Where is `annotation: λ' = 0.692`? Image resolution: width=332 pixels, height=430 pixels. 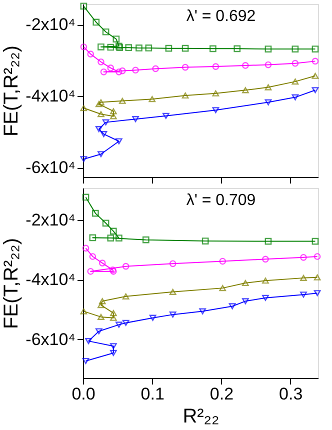 annotation: λ' = 0.692 is located at coordinates (221, 16).